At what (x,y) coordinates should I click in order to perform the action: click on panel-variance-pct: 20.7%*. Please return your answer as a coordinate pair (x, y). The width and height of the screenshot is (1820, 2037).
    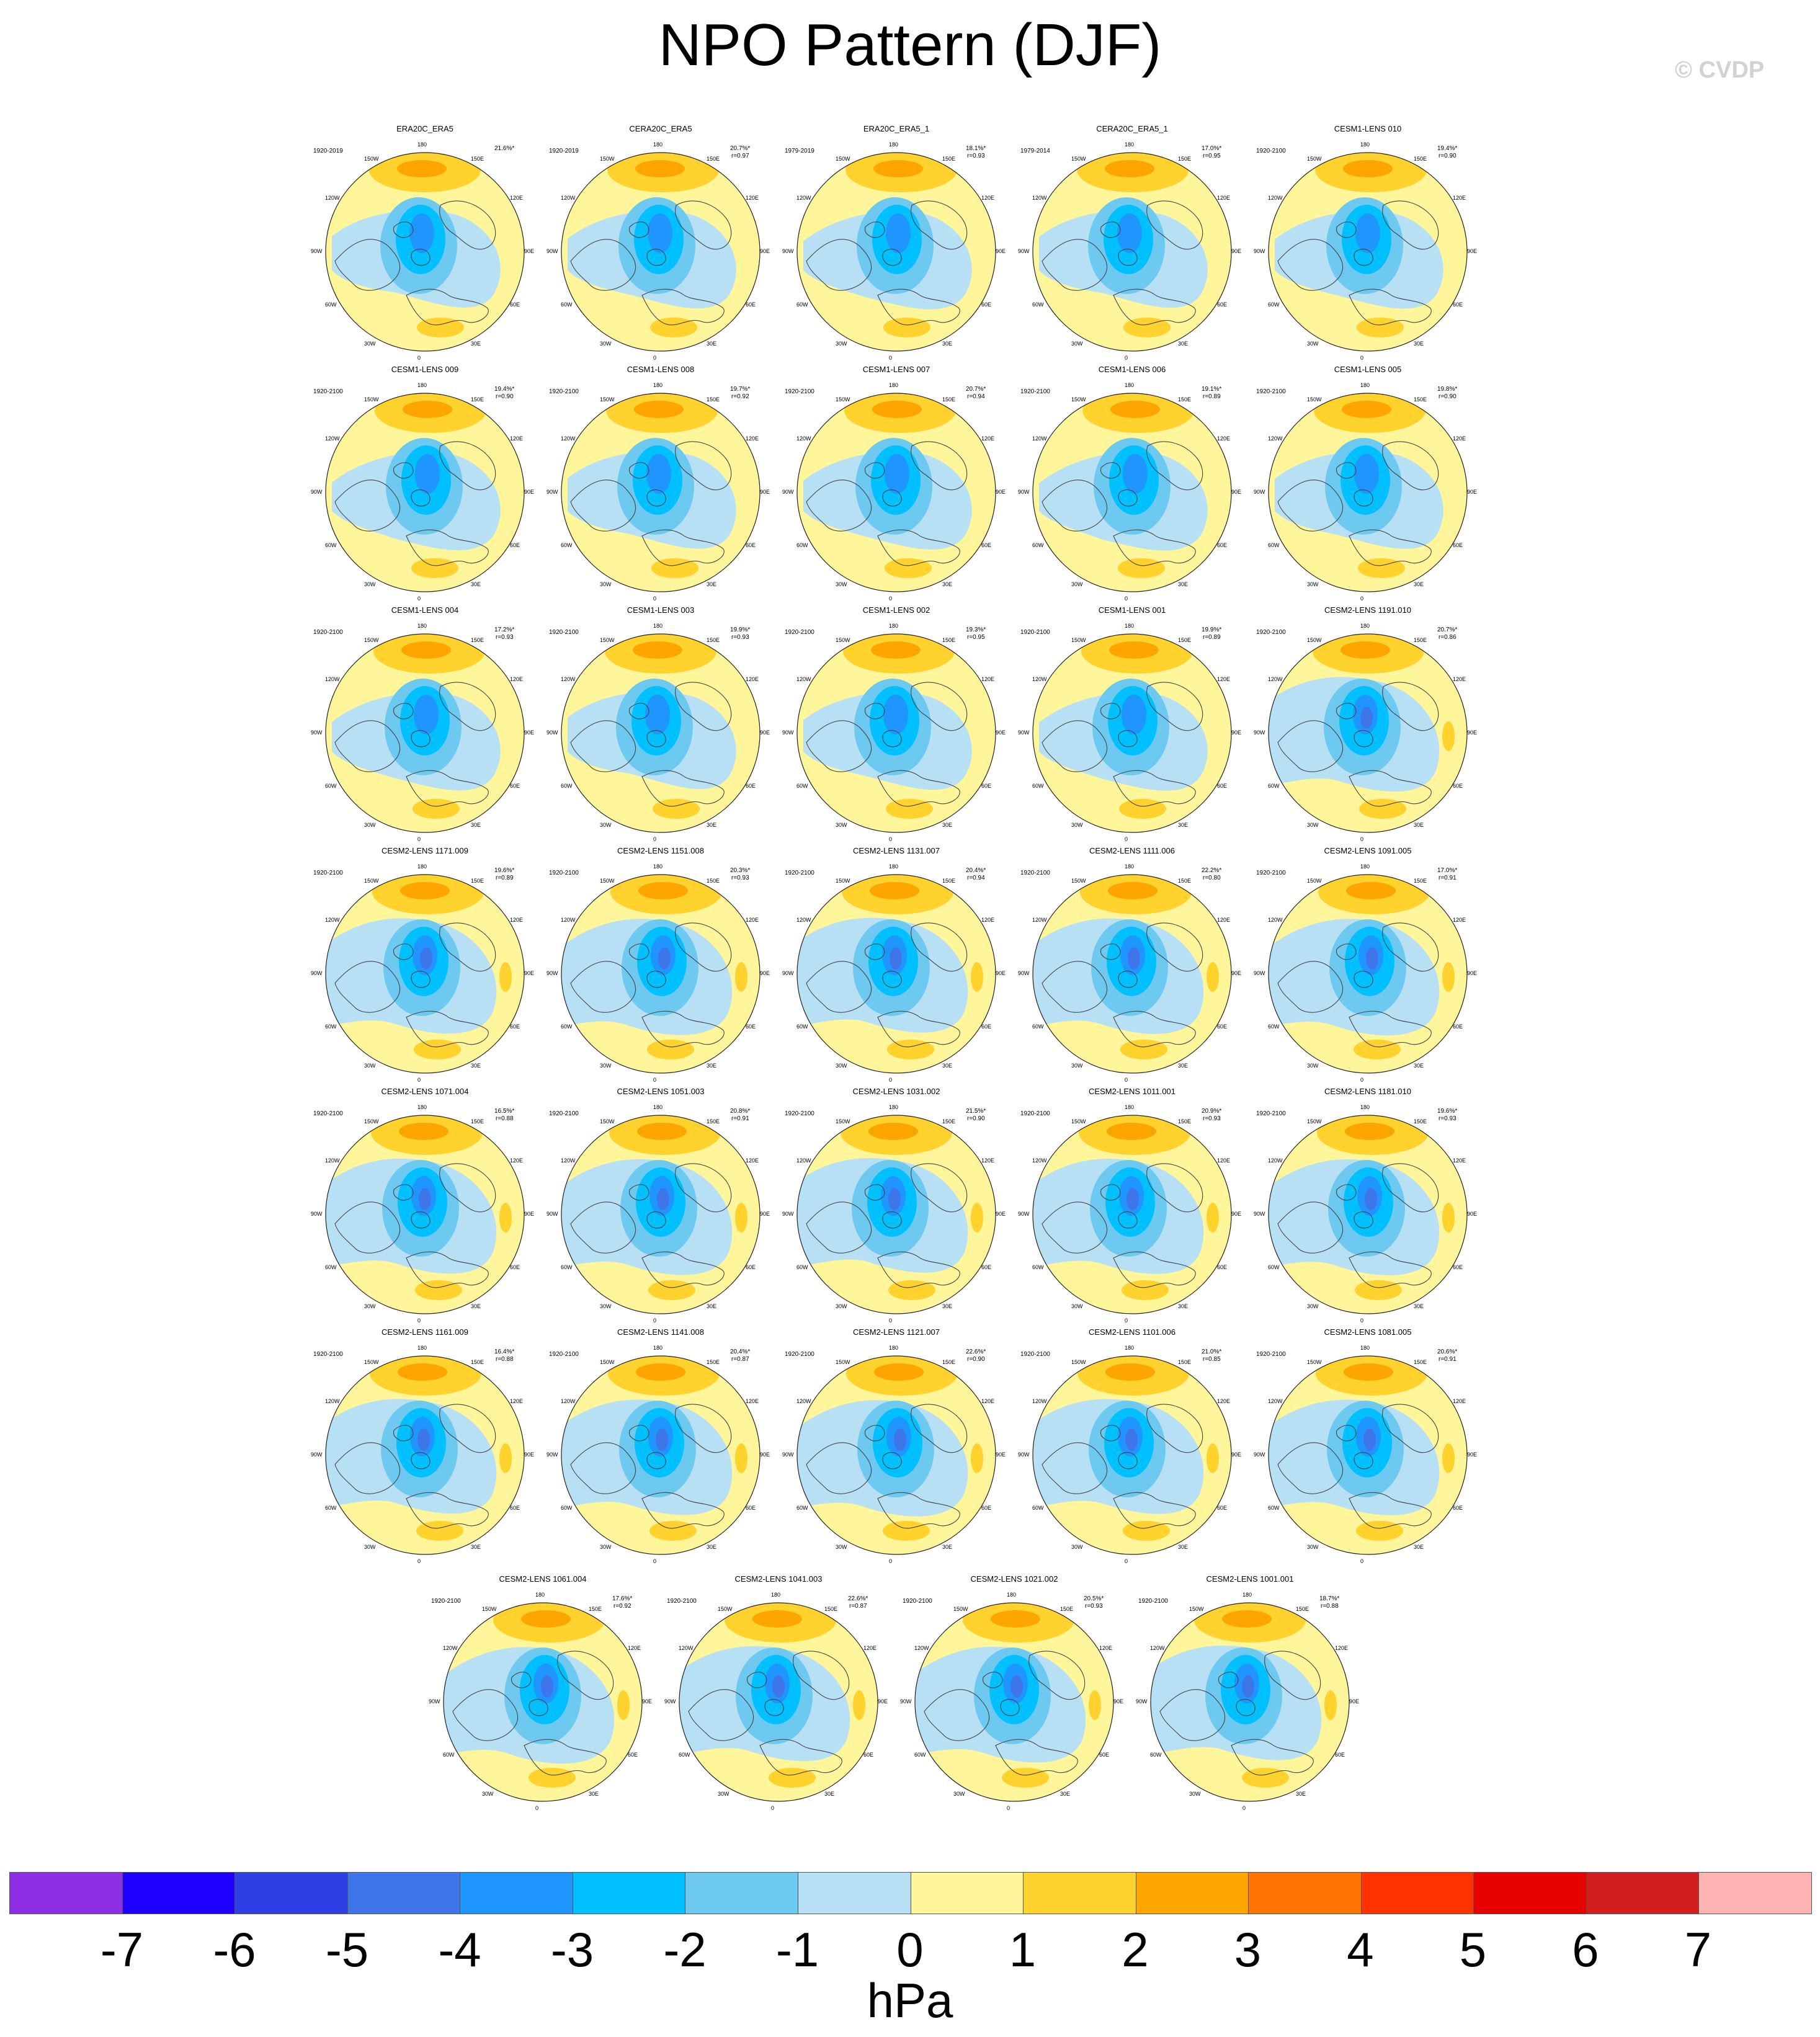
    Looking at the image, I should click on (976, 389).